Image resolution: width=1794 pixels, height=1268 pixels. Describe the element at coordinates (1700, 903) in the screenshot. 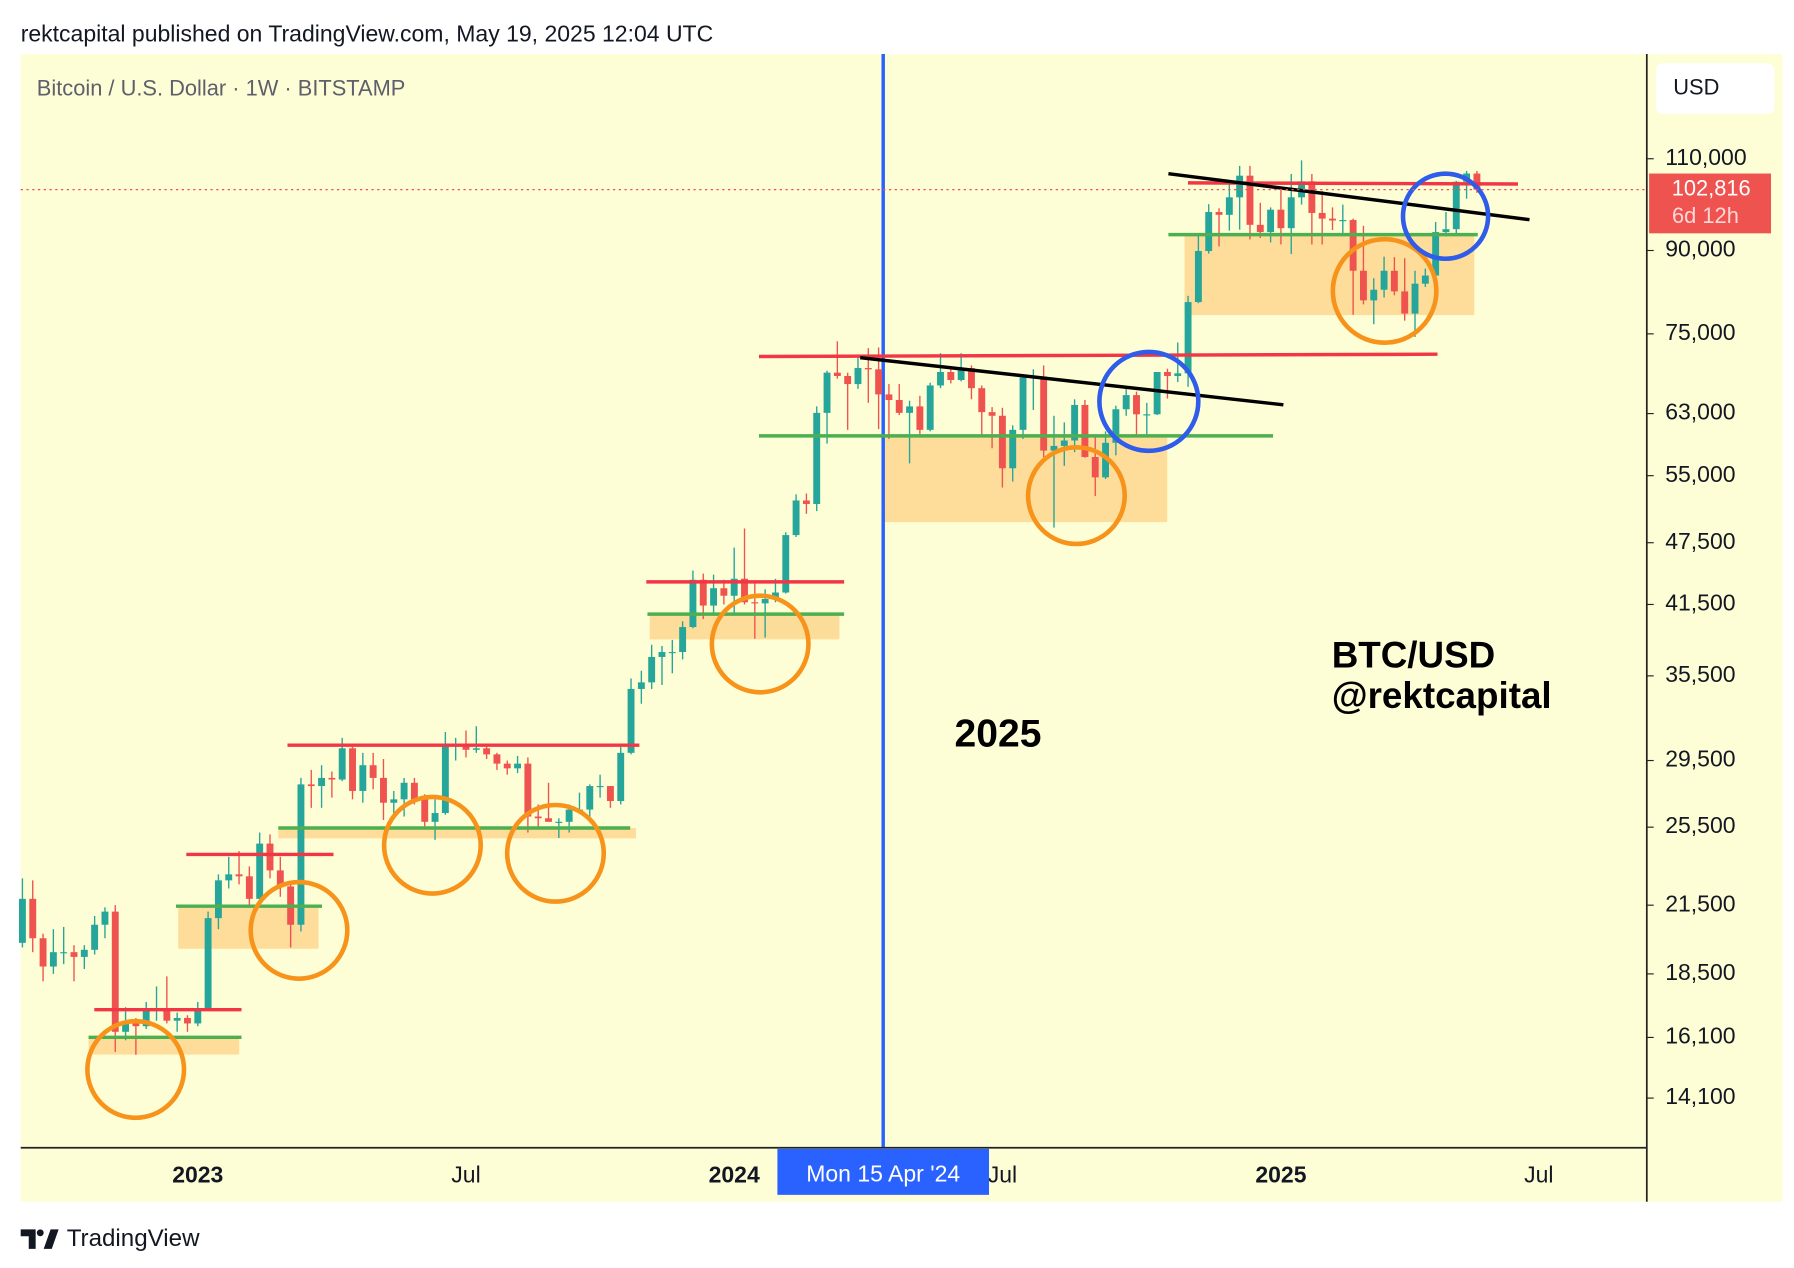

I see `y-tick-label: 21,500` at that location.